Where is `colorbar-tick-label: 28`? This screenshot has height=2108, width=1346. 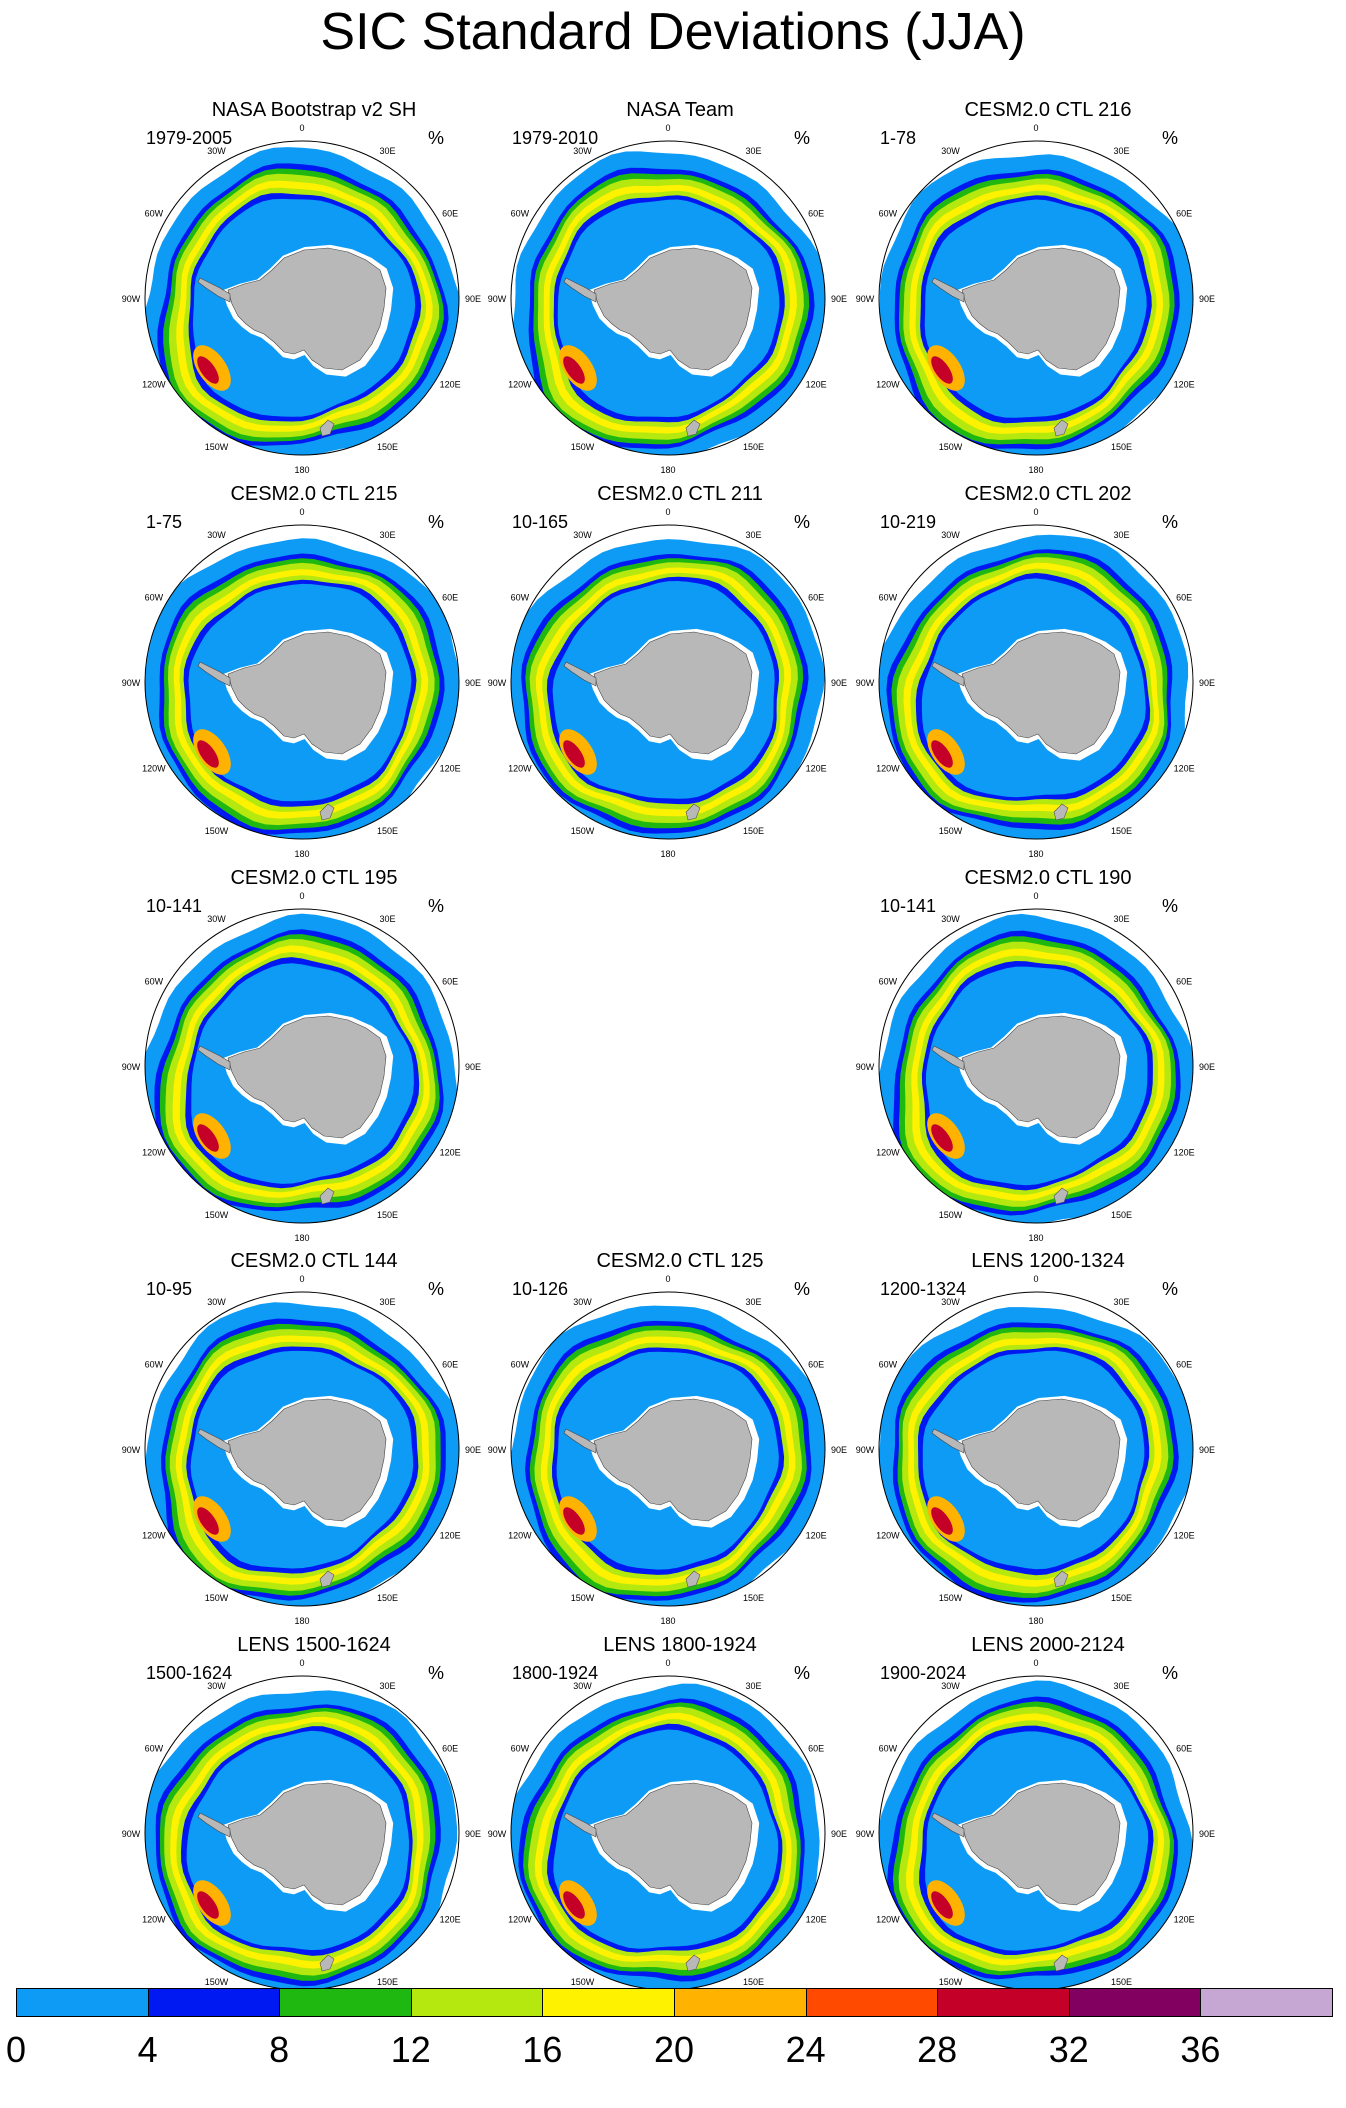
colorbar-tick-label: 28 is located at coordinates (937, 2049).